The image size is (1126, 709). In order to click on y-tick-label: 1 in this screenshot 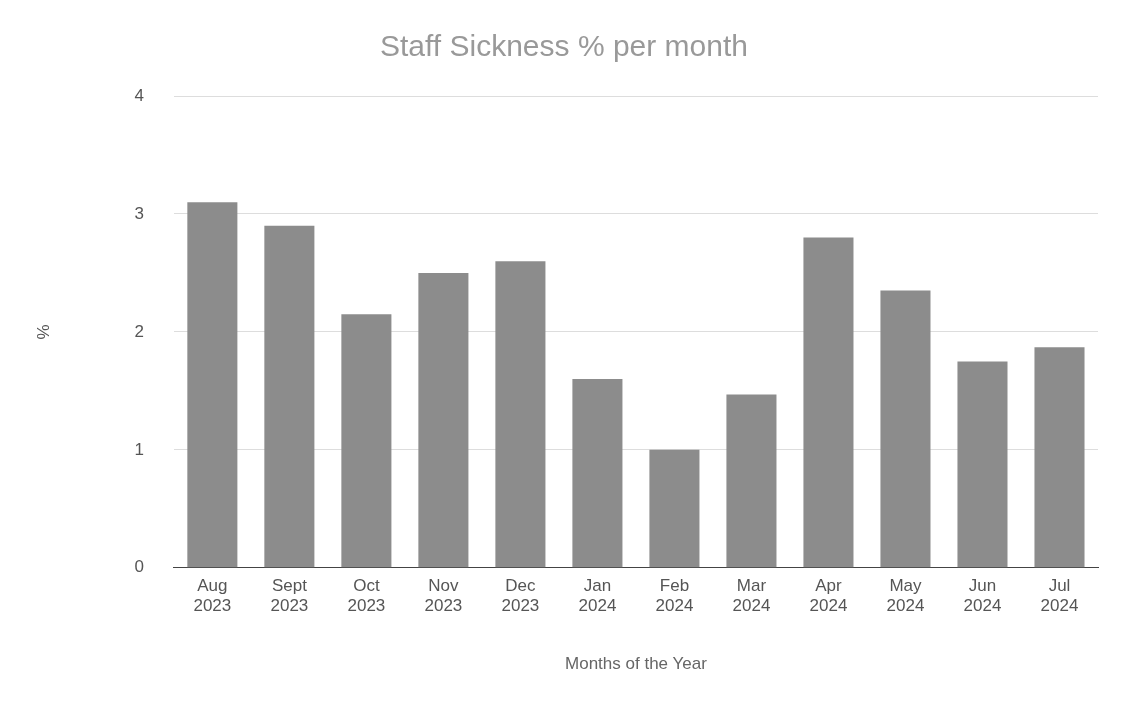, I will do `click(139, 449)`.